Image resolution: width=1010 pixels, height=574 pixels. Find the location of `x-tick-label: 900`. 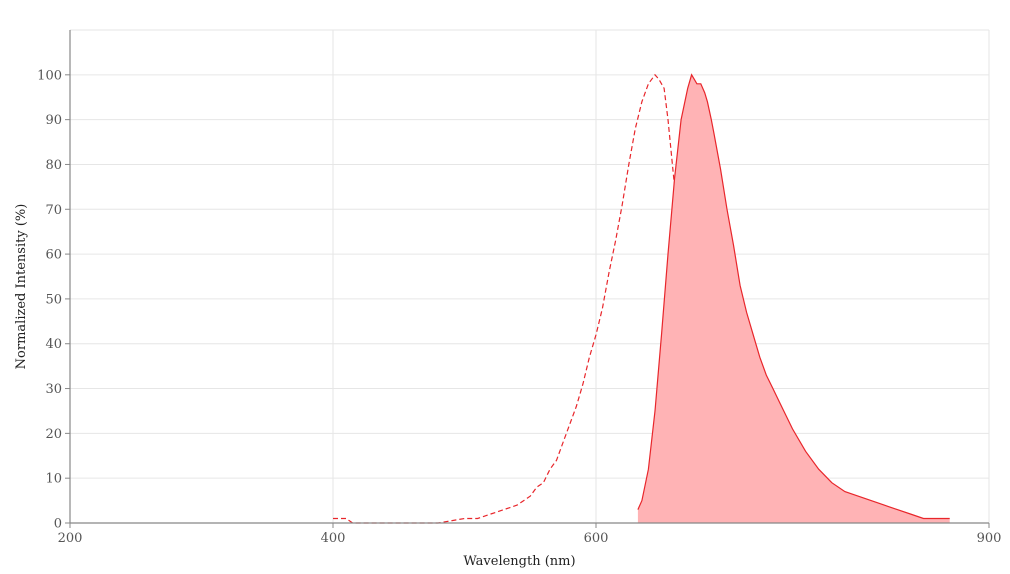

x-tick-label: 900 is located at coordinates (989, 538).